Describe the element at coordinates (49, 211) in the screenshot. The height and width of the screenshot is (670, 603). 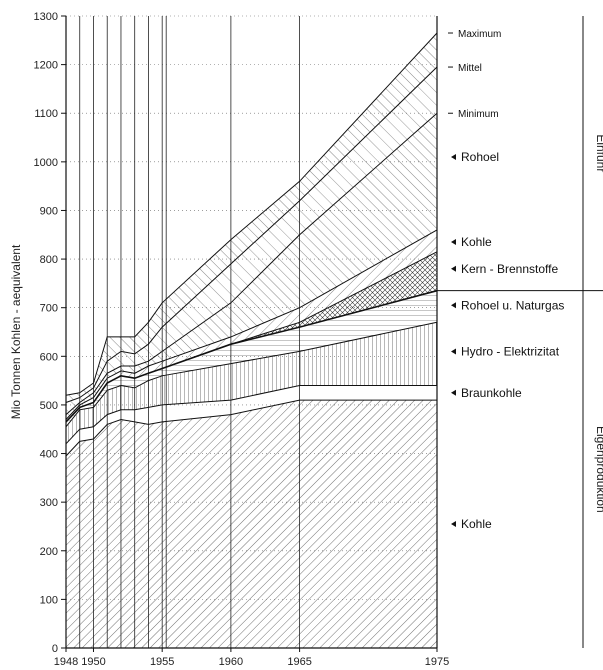
I see `y-tick-label: 900` at that location.